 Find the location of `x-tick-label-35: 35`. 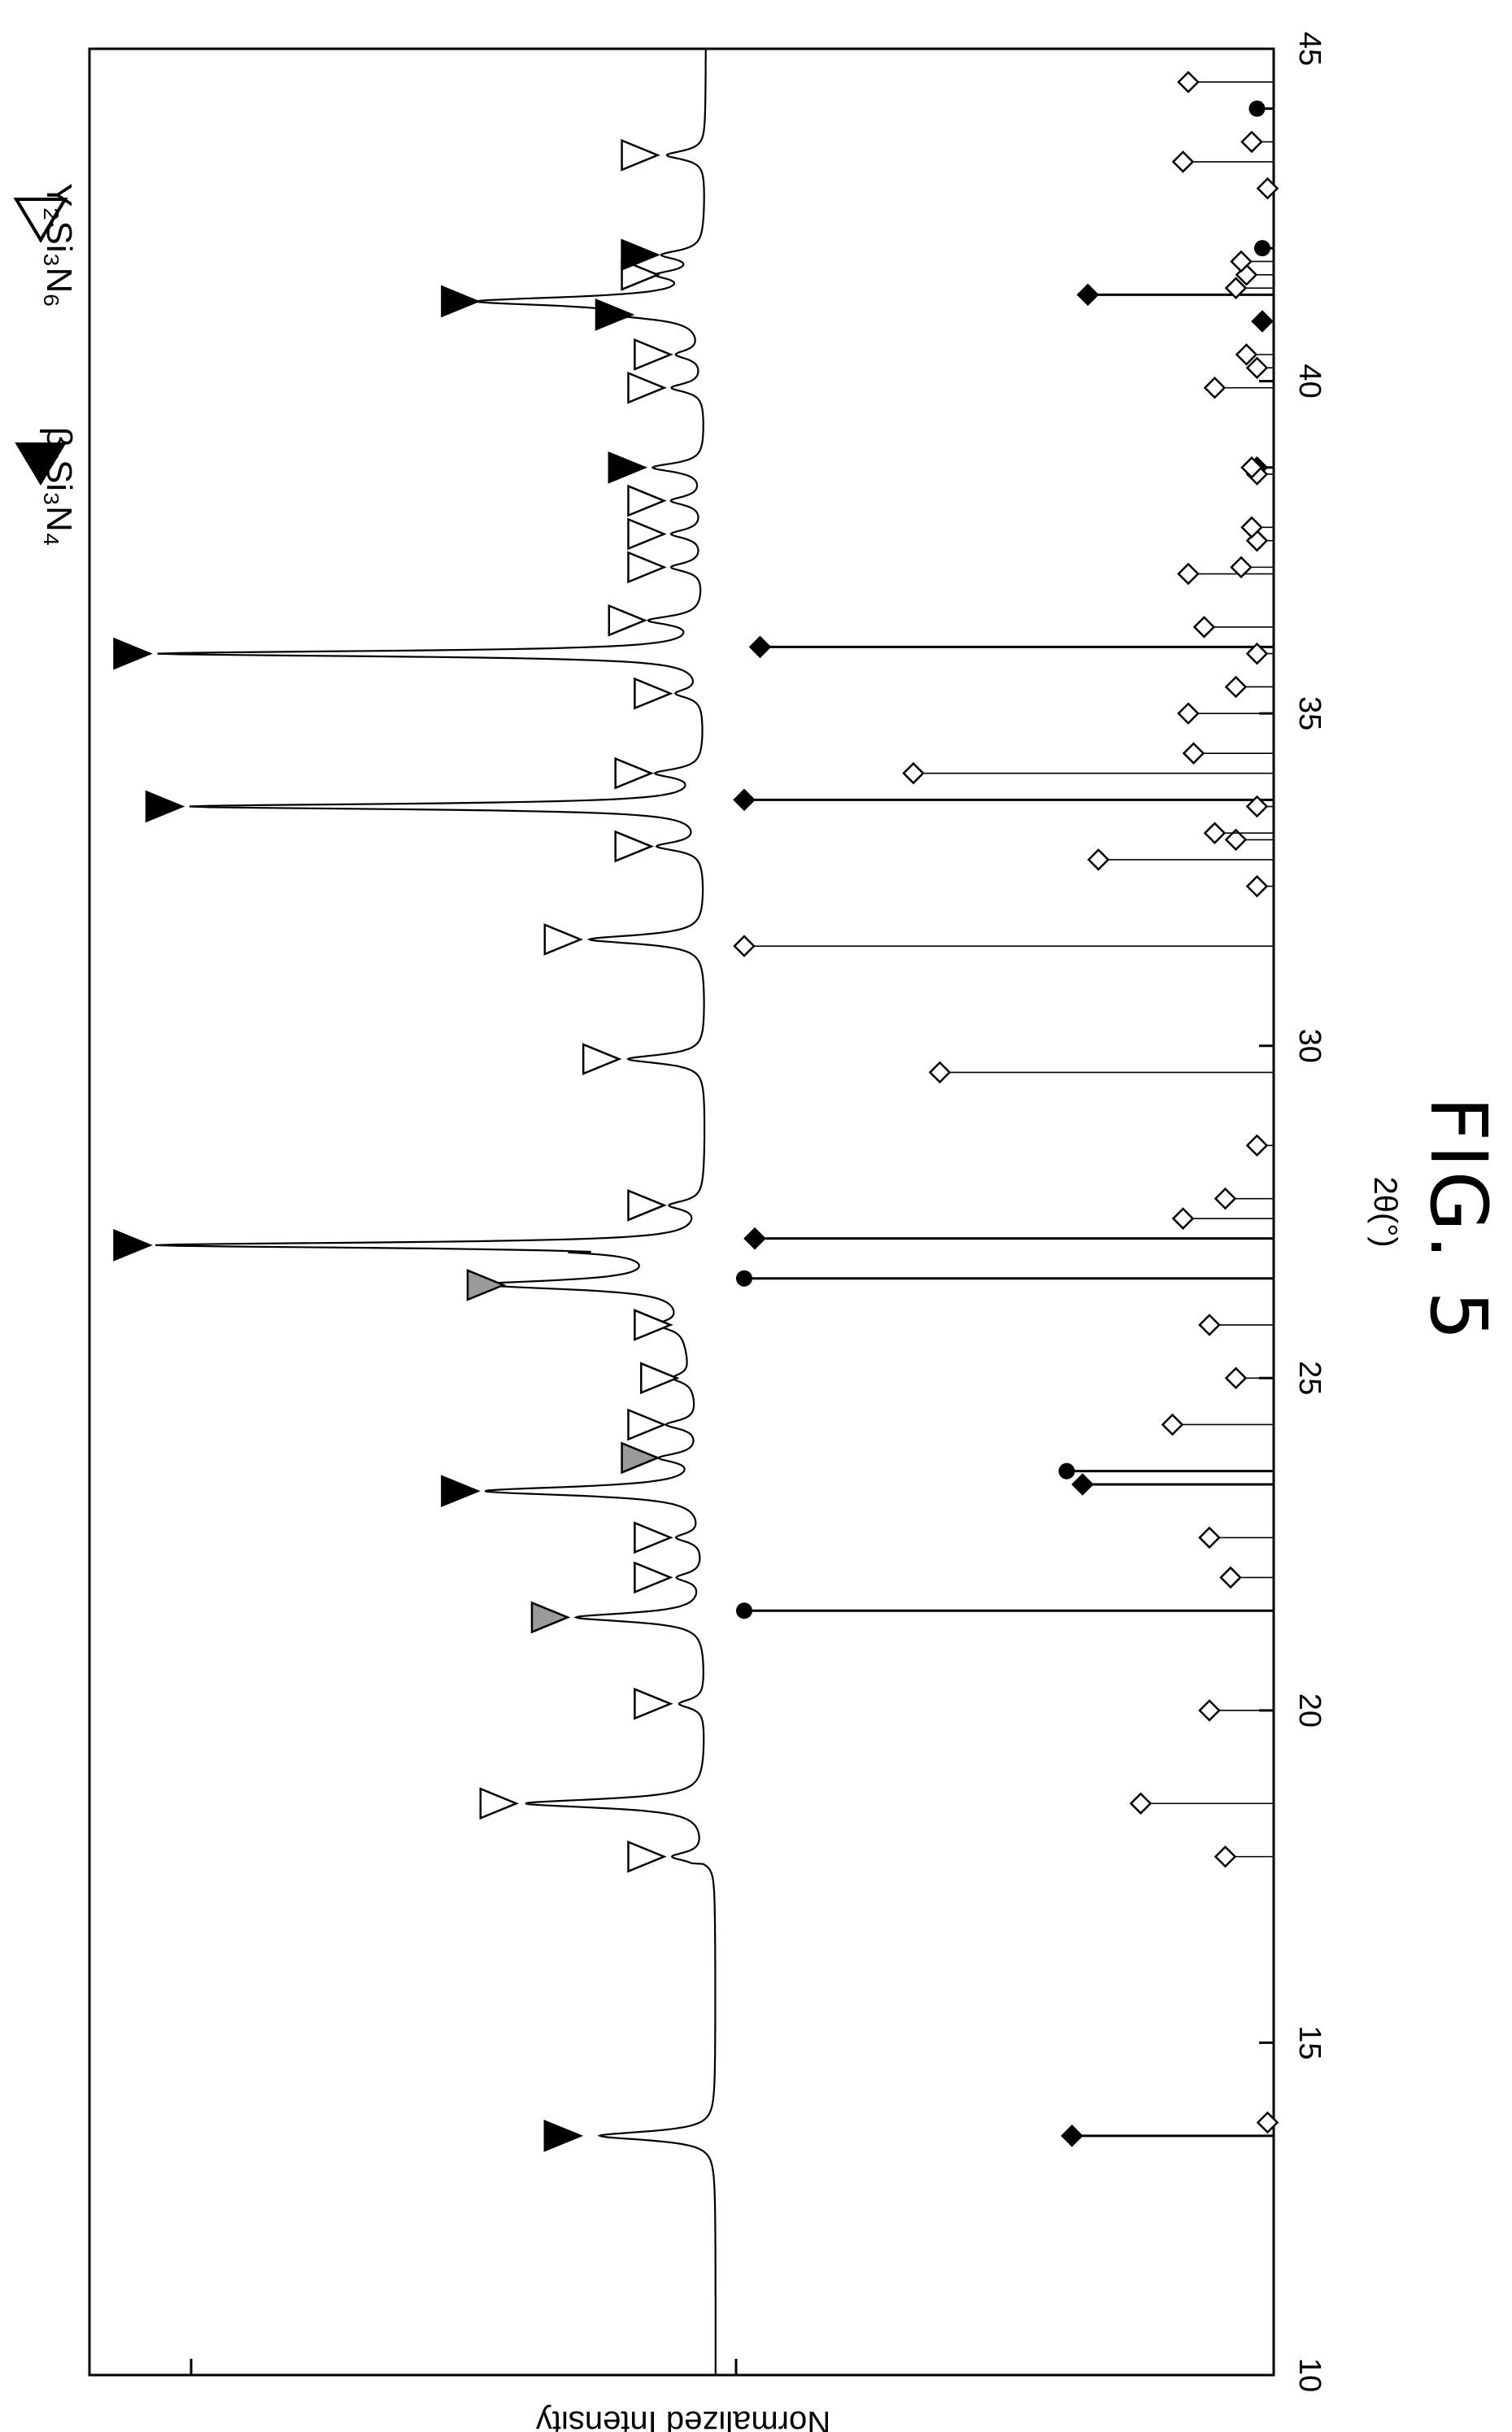

x-tick-label-35: 35 is located at coordinates (1309, 713).